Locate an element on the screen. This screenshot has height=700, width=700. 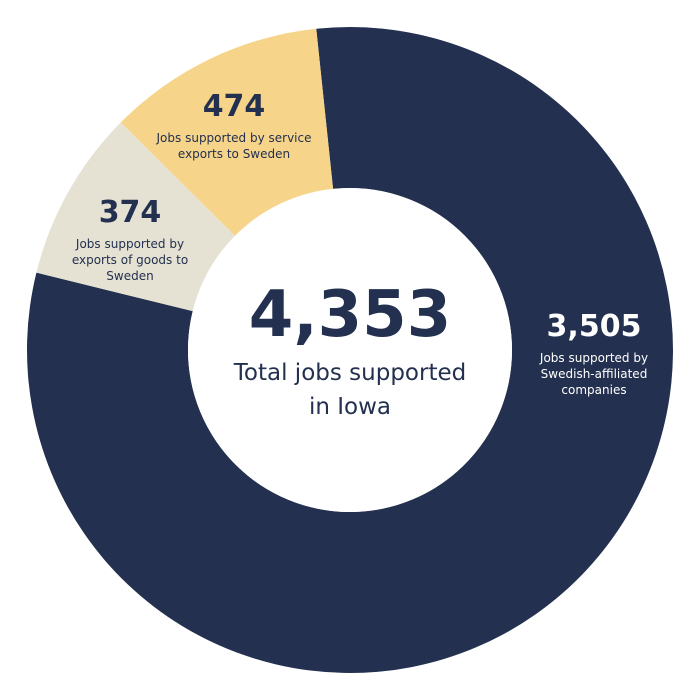
total-caption: Total jobs supported in Iowa is located at coordinates (350, 390).